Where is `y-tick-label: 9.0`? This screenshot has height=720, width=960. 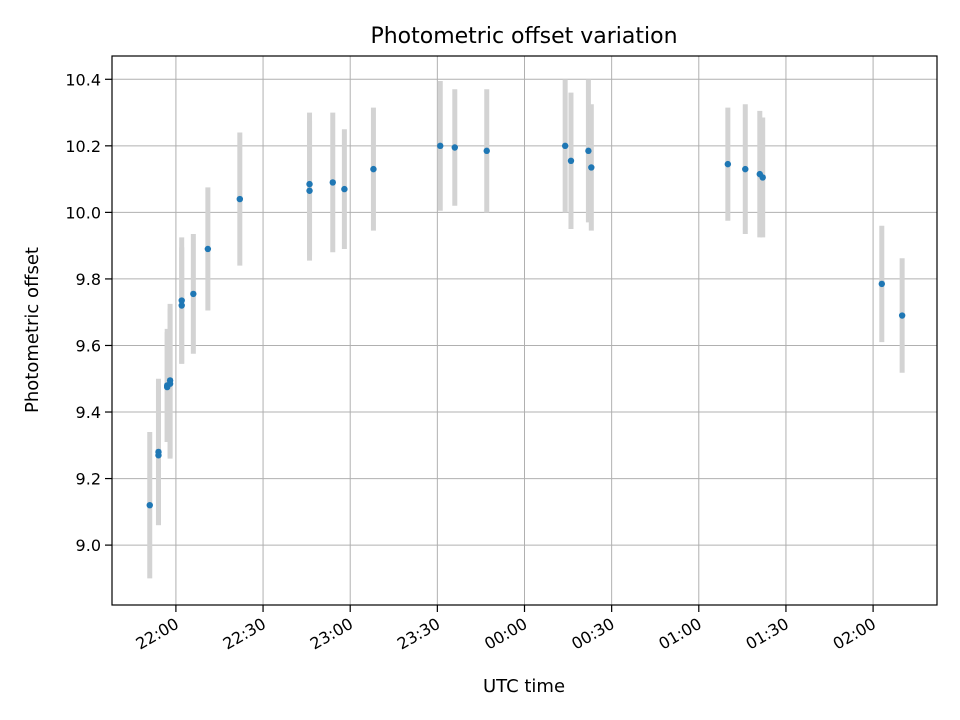
y-tick-label: 9.0 is located at coordinates (88, 545).